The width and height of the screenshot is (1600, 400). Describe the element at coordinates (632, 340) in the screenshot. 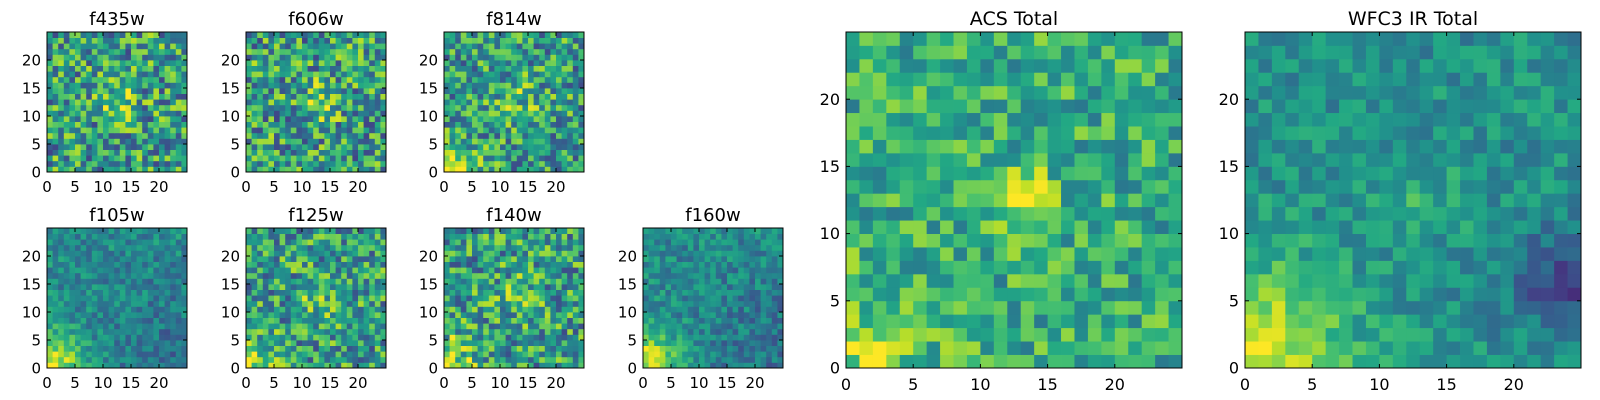

I see `y-tick-label: 5` at that location.